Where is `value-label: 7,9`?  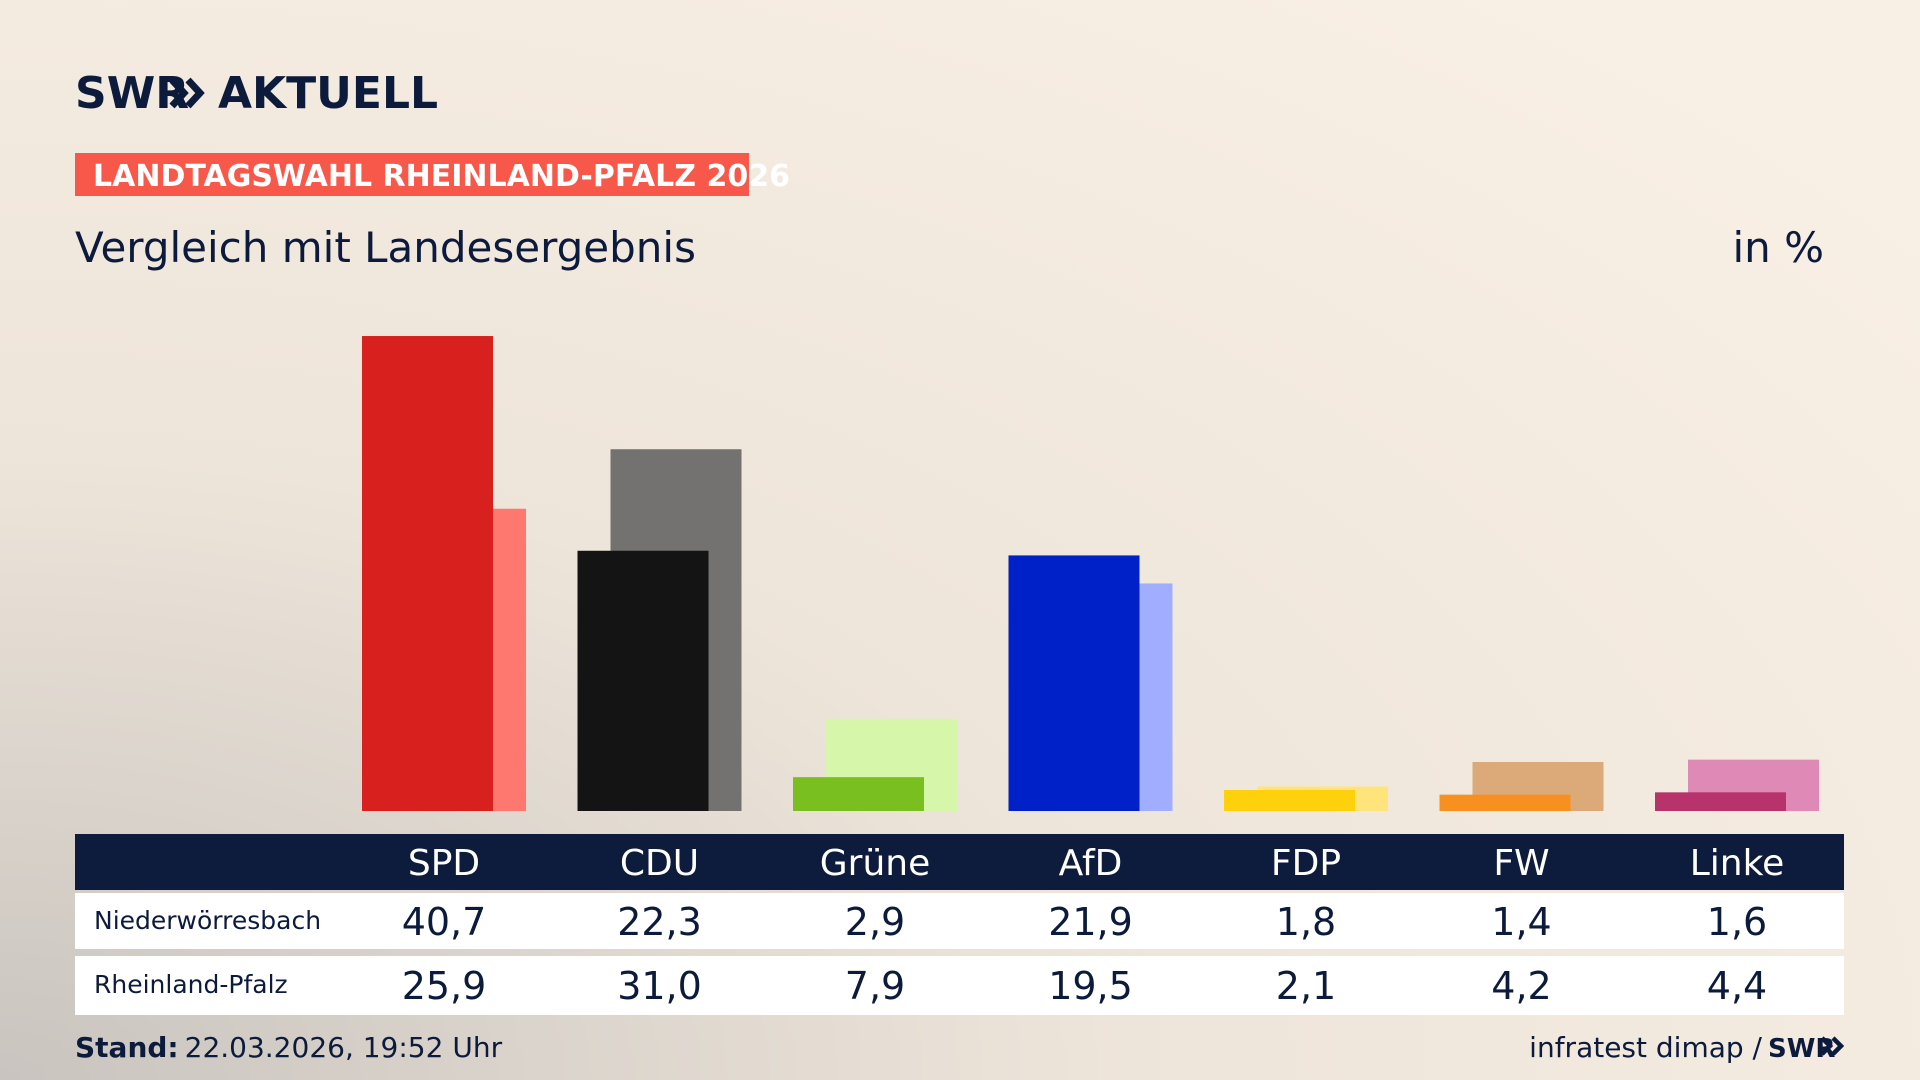 value-label: 7,9 is located at coordinates (875, 986).